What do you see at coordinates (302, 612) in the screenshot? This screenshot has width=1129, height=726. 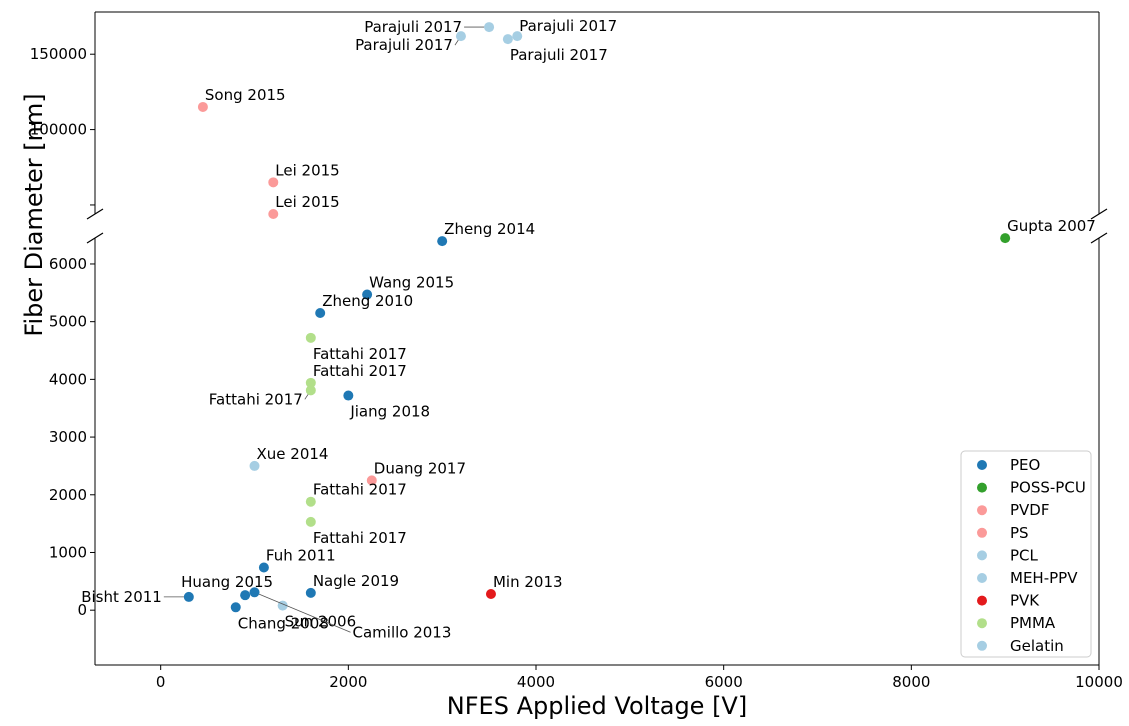 I see `annotation-leader` at bounding box center [302, 612].